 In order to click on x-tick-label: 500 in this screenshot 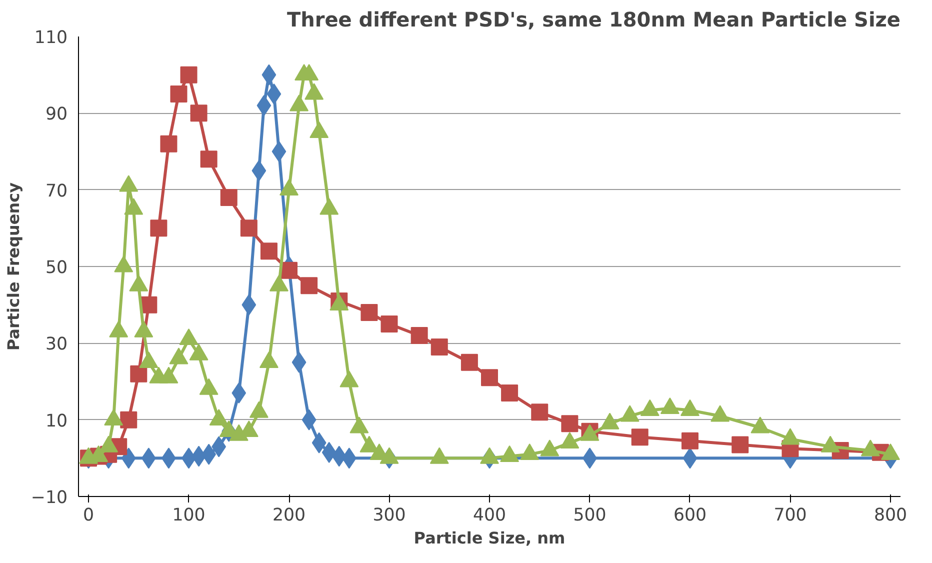, I will do `click(589, 516)`.